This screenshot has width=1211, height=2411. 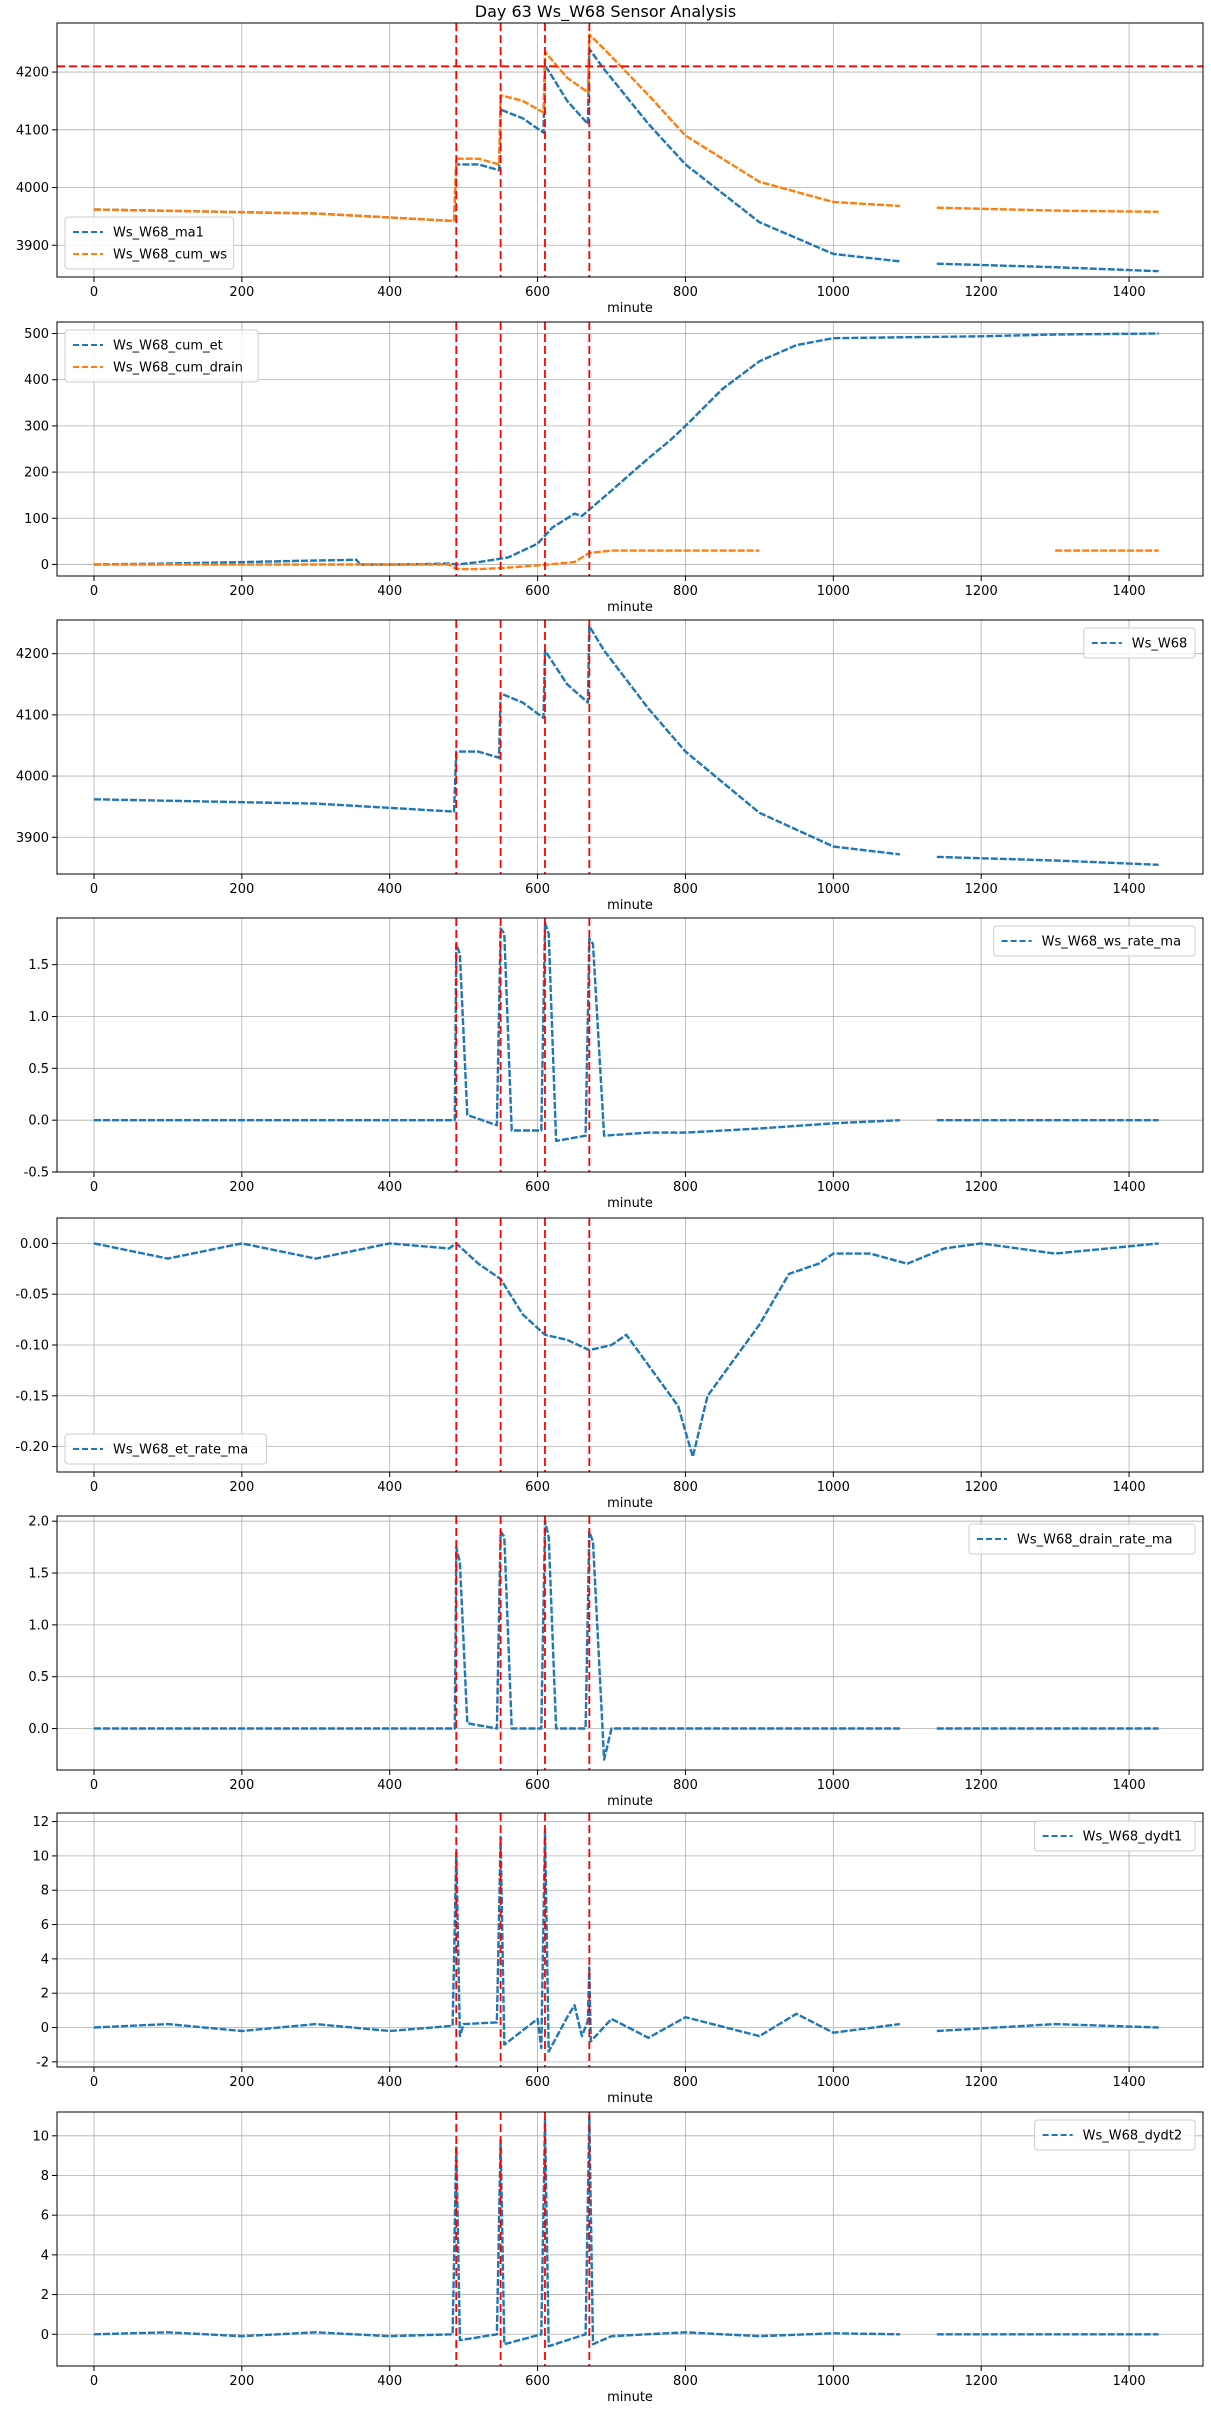 What do you see at coordinates (40, 2136) in the screenshot?
I see `y-tick-label: 10` at bounding box center [40, 2136].